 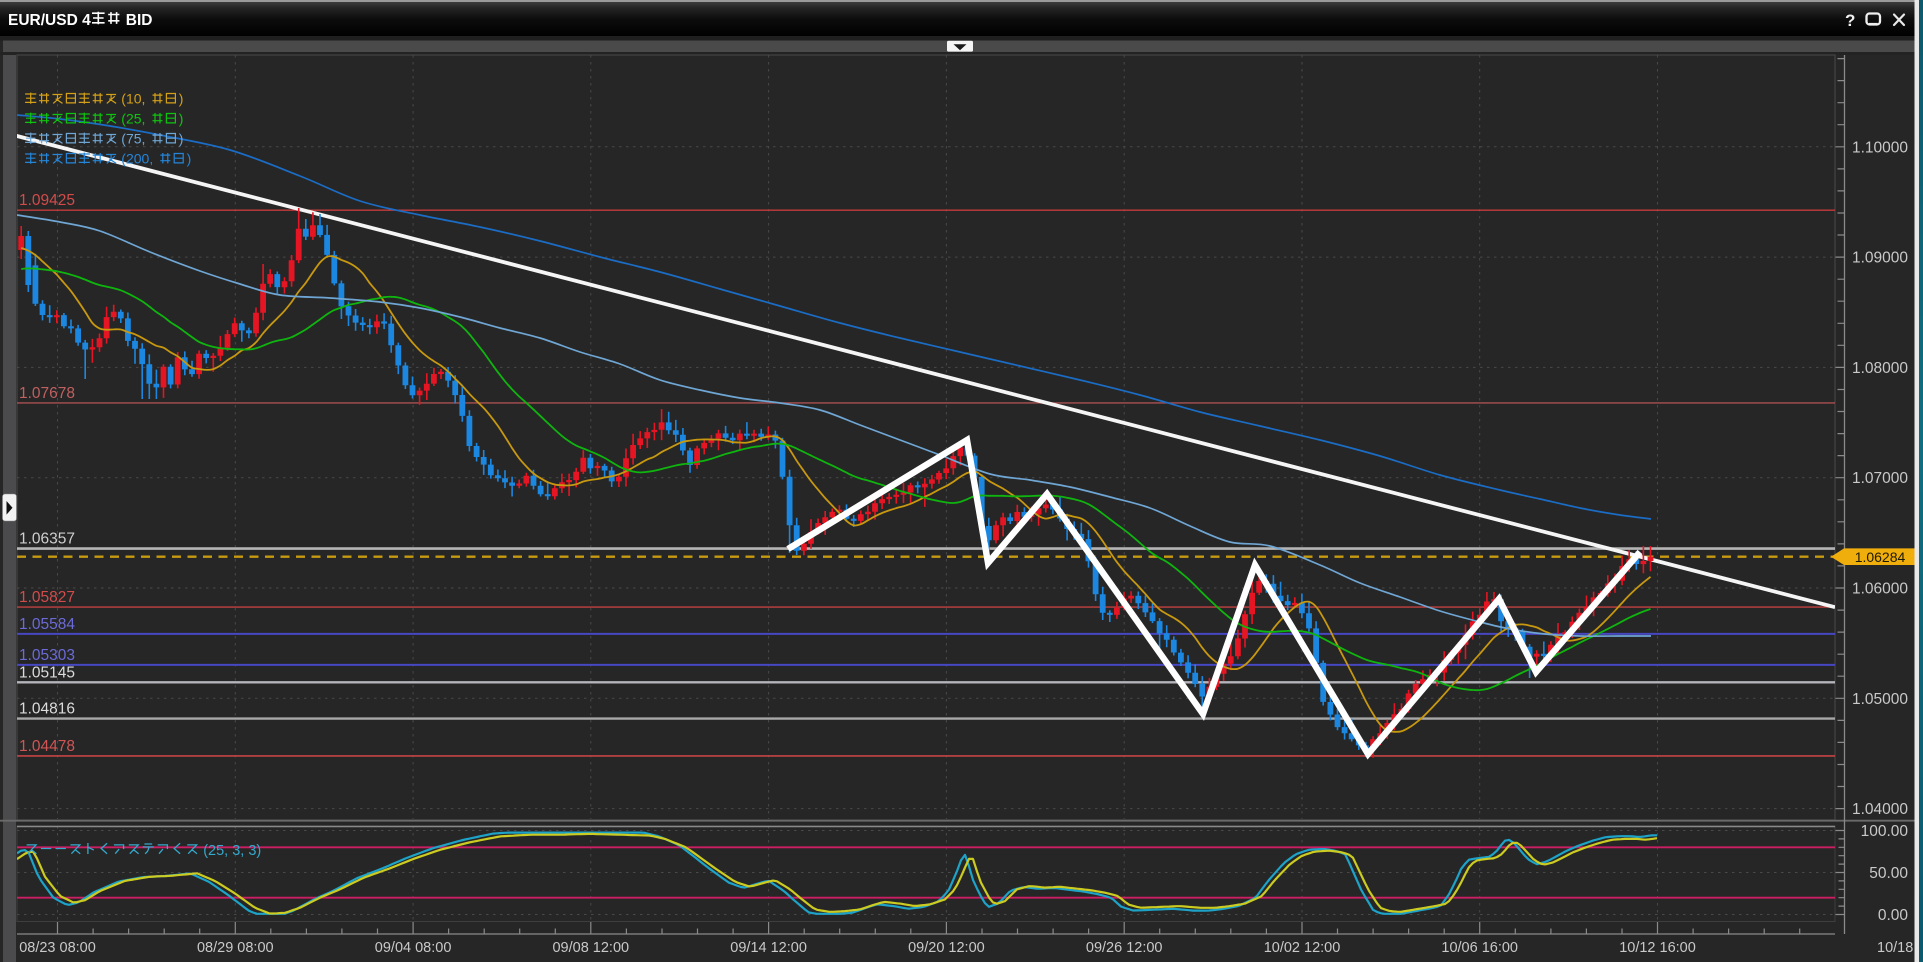 I want to click on svg-text: 08/23 08:00, so click(x=57, y=948).